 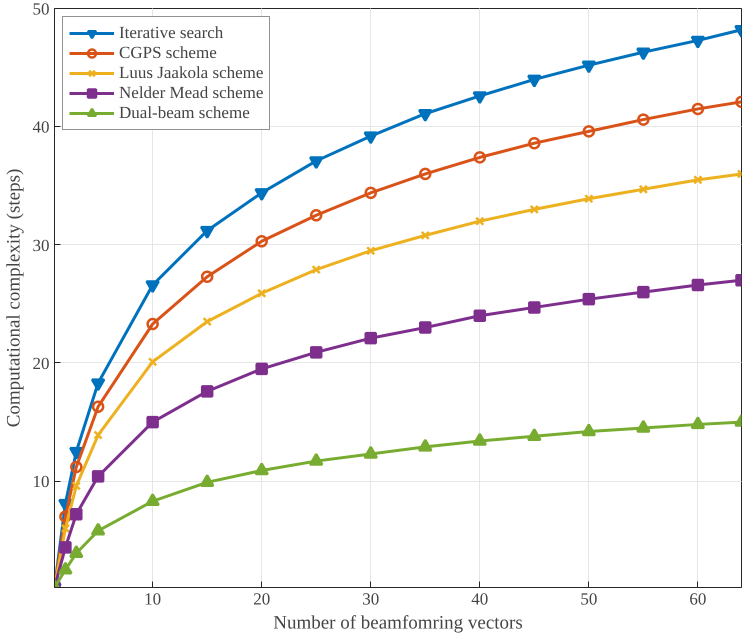 What do you see at coordinates (41, 245) in the screenshot?
I see `y-tick-label: 30` at bounding box center [41, 245].